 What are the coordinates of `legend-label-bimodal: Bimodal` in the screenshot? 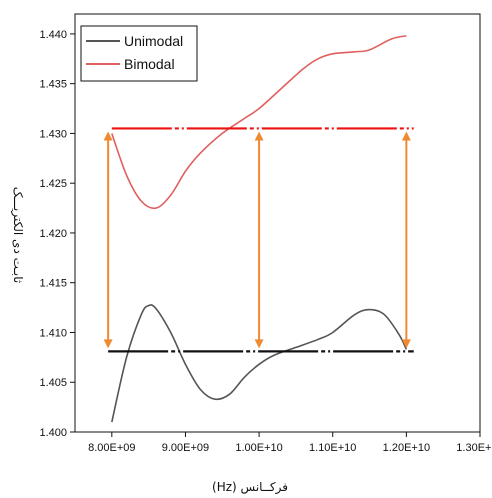 It's located at (149, 64).